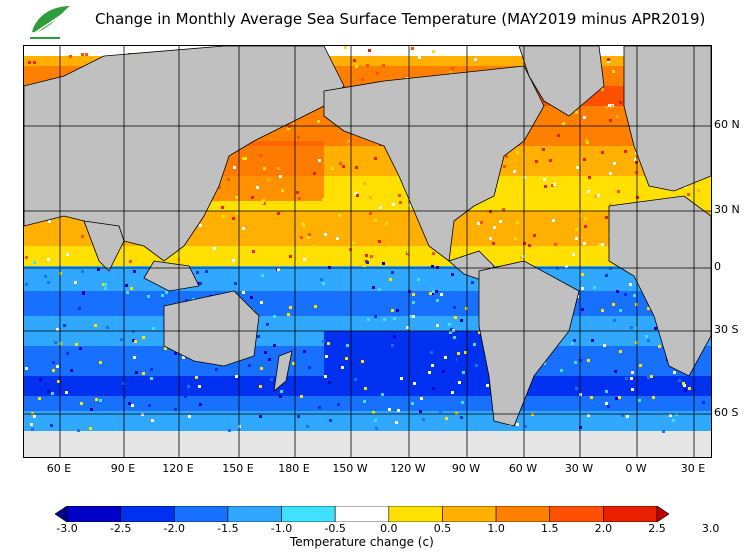 The height and width of the screenshot is (560, 755). I want to click on lon-label: 150 W, so click(350, 468).